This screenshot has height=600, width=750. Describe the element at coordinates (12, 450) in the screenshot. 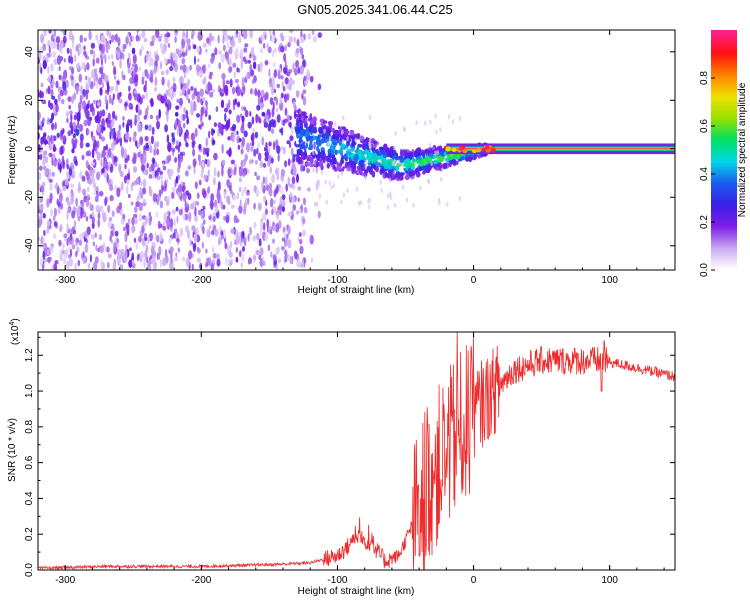

I see `snr-y-label: SNR (10 * v/v)` at that location.